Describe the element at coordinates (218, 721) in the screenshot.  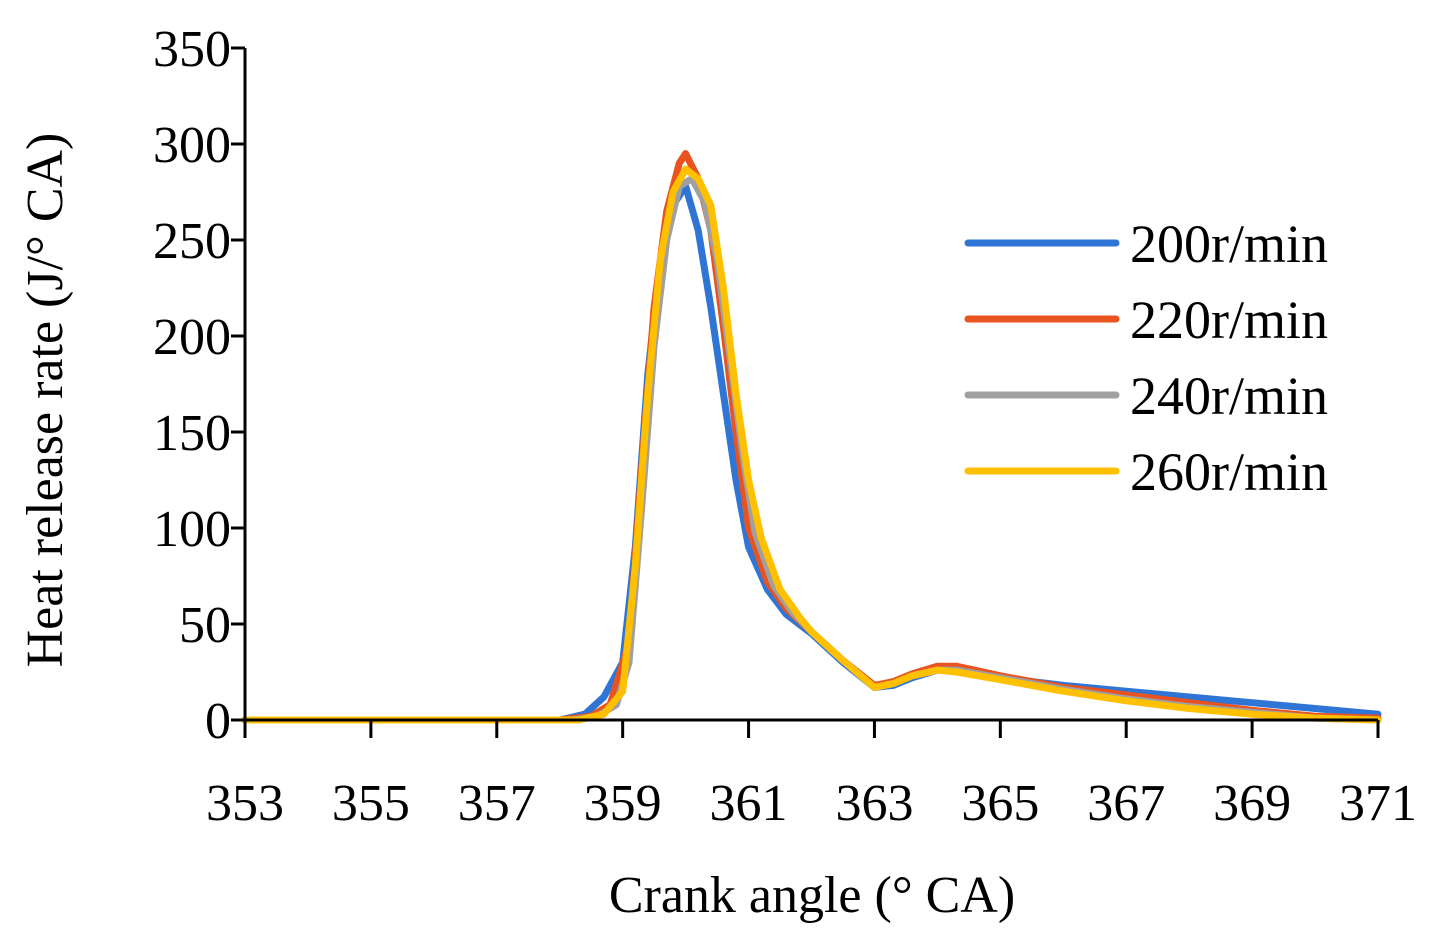
I see `y-tick-label: 0` at that location.